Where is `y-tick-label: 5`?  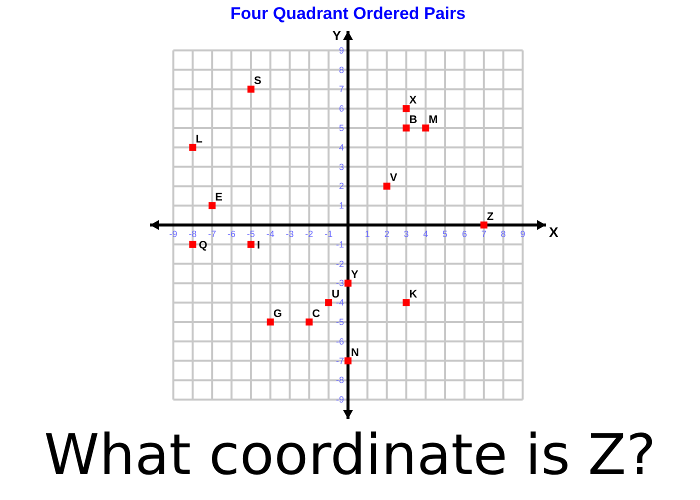
y-tick-label: 5 is located at coordinates (341, 128).